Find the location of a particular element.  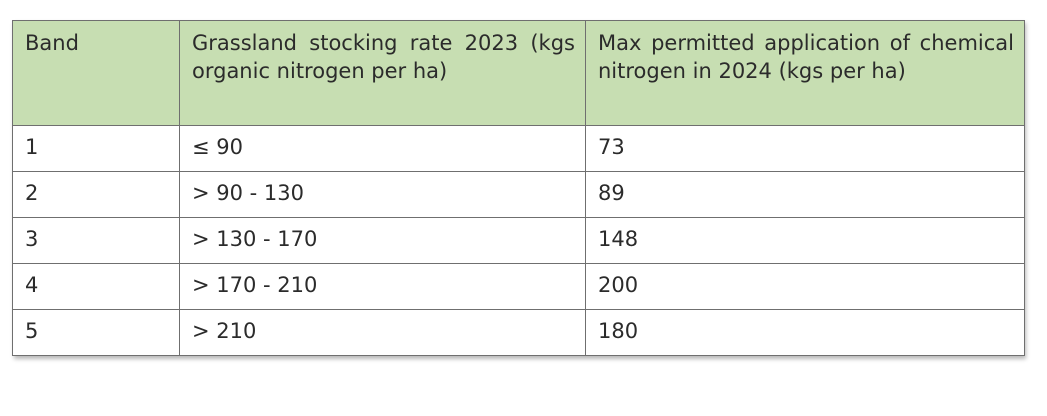

cell-band: 4 is located at coordinates (96, 286).